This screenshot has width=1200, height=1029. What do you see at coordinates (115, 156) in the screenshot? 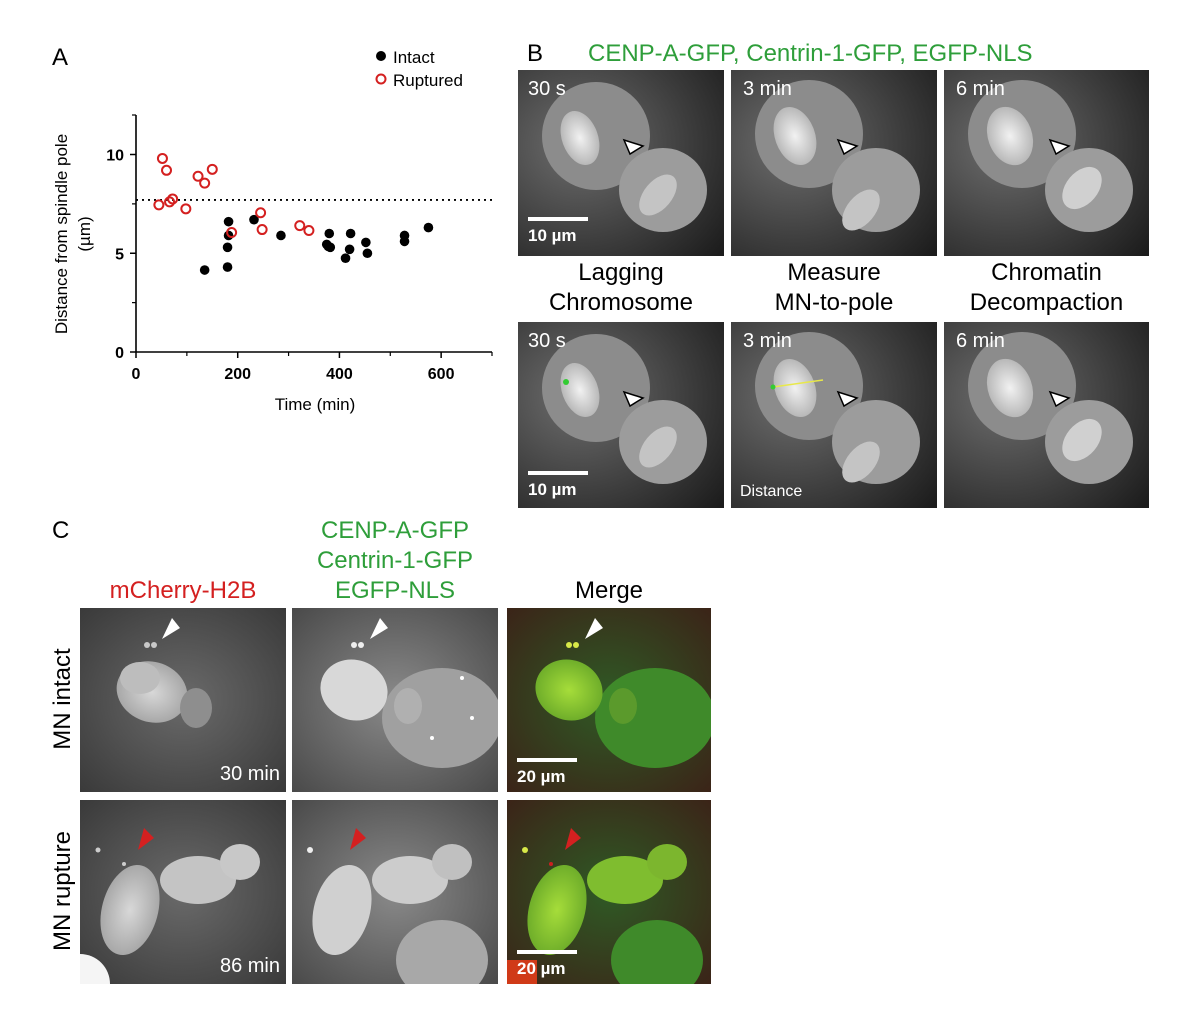
I see `y-tick-label: 10` at bounding box center [115, 156].